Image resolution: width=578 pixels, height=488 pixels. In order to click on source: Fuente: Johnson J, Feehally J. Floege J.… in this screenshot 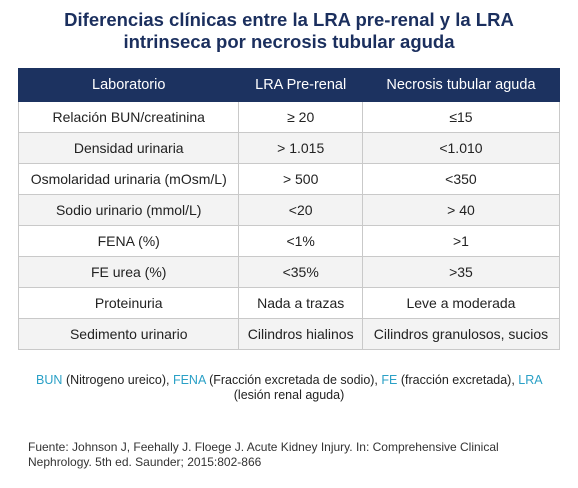, I will do `click(263, 454)`.